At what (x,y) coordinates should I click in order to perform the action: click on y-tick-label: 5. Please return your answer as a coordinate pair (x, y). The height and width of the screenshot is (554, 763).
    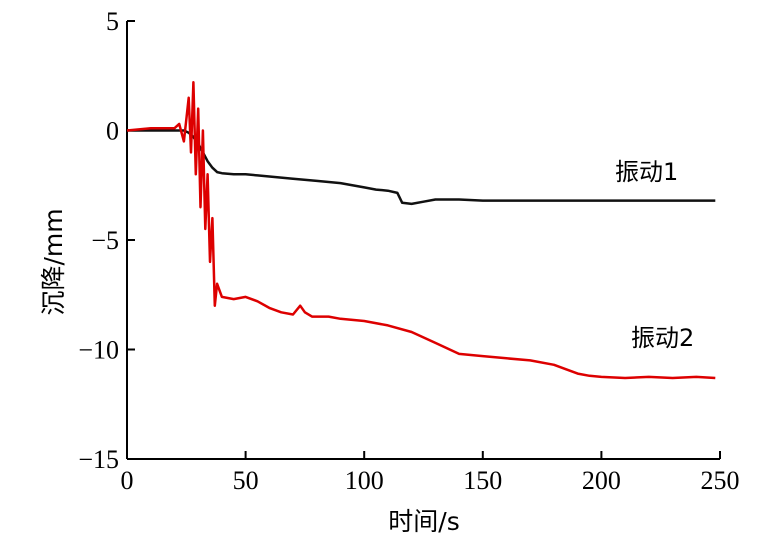
    Looking at the image, I should click on (112, 21).